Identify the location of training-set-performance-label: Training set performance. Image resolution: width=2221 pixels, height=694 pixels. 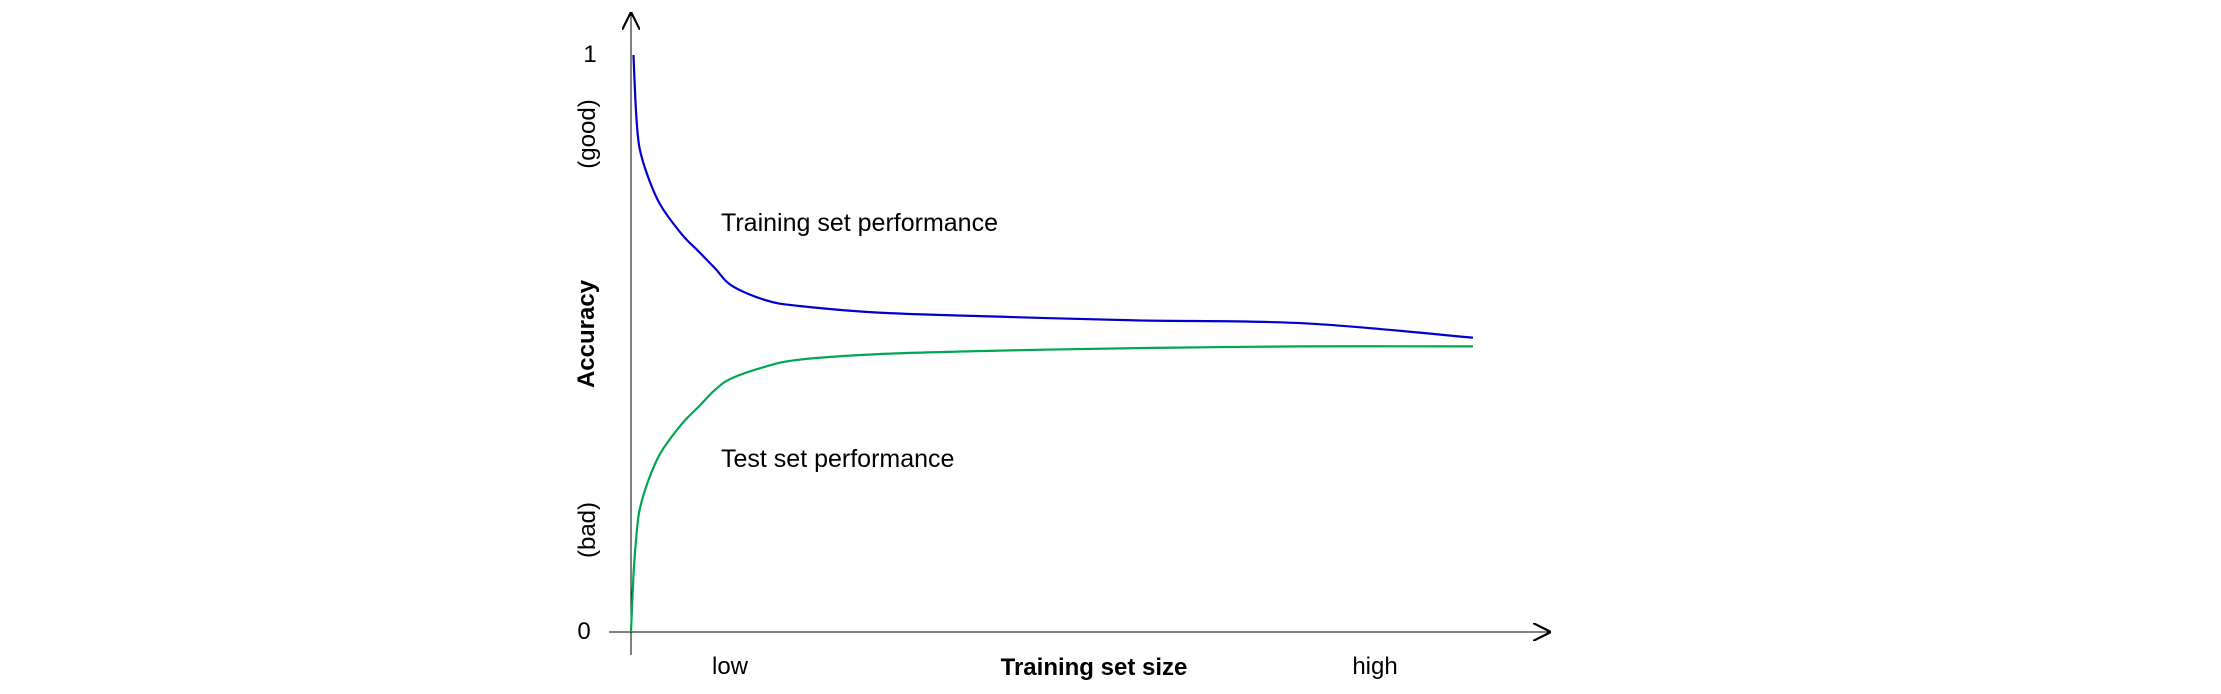
(859, 223).